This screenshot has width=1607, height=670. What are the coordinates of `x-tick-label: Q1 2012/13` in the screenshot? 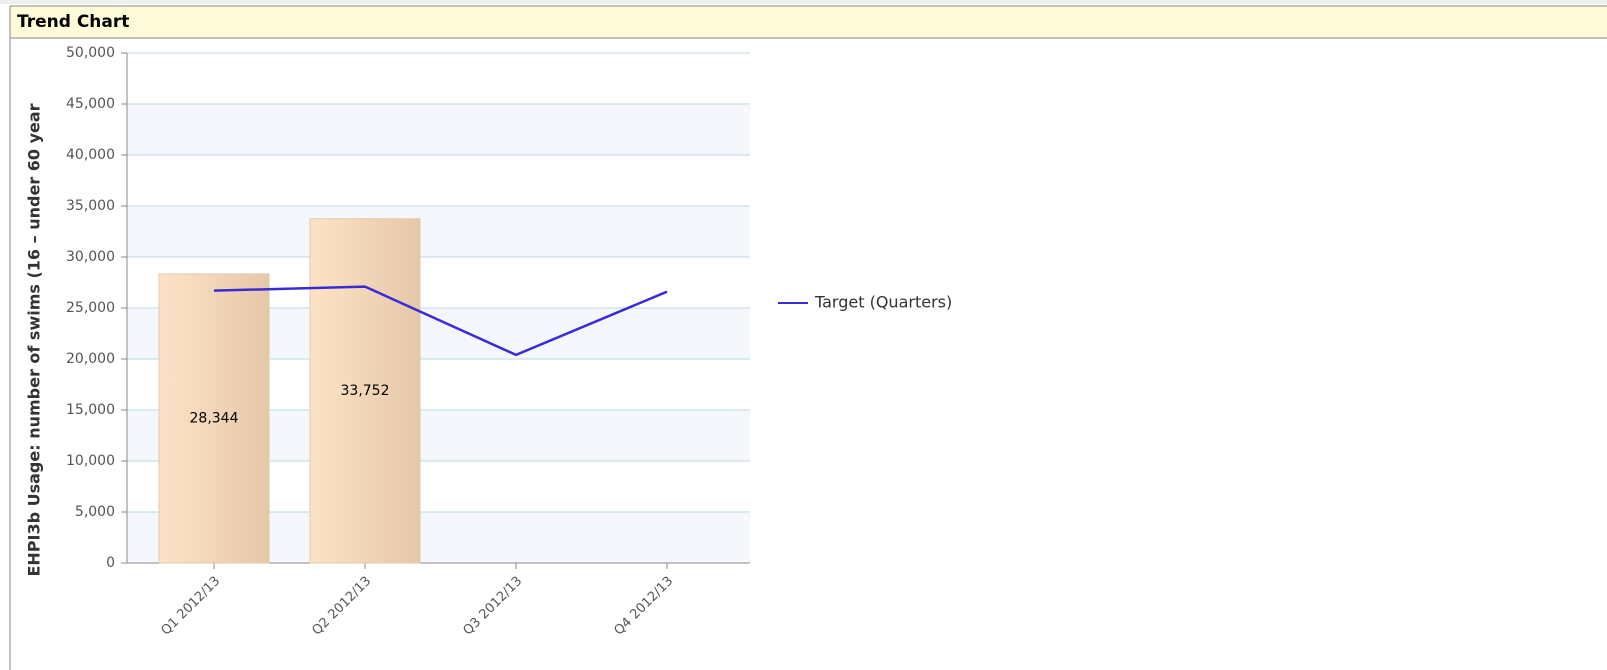 It's located at (190, 606).